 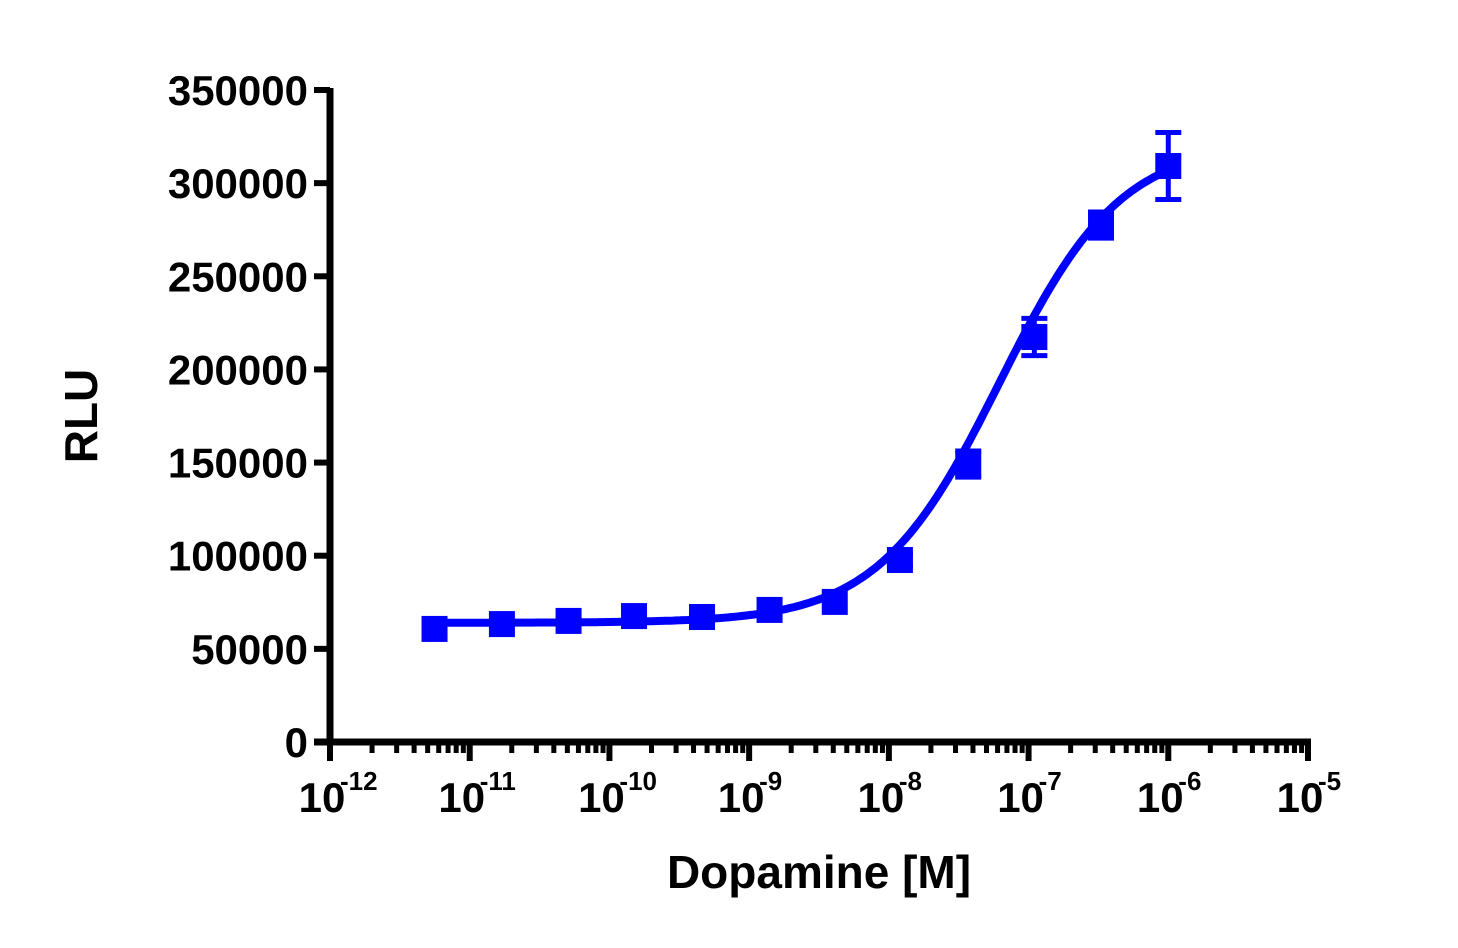 What do you see at coordinates (249, 649) in the screenshot?
I see `y-tick-label: 50000` at bounding box center [249, 649].